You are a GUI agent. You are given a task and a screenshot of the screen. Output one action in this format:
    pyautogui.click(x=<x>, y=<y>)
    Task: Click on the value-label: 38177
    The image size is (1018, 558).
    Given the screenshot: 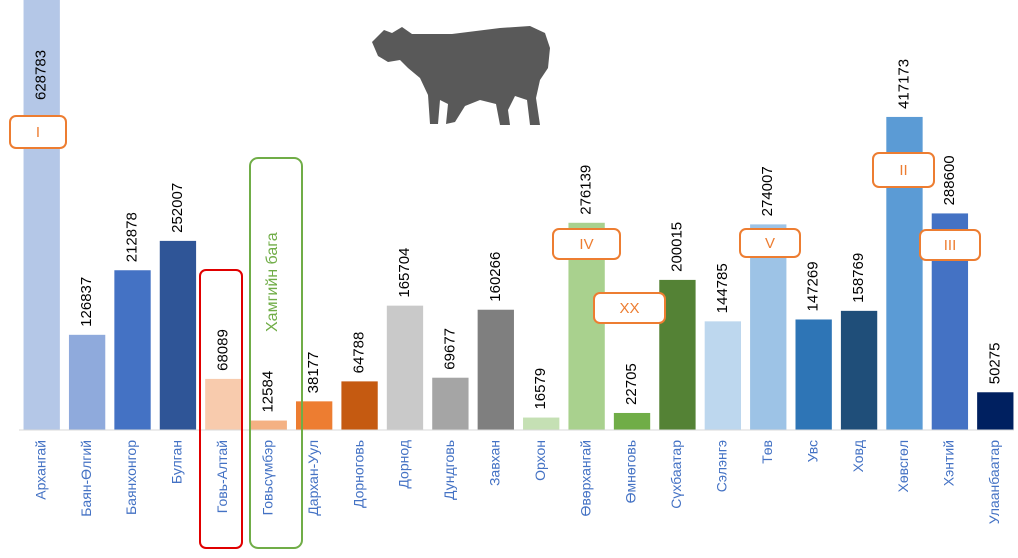 What is the action you would take?
    pyautogui.click(x=313, y=373)
    